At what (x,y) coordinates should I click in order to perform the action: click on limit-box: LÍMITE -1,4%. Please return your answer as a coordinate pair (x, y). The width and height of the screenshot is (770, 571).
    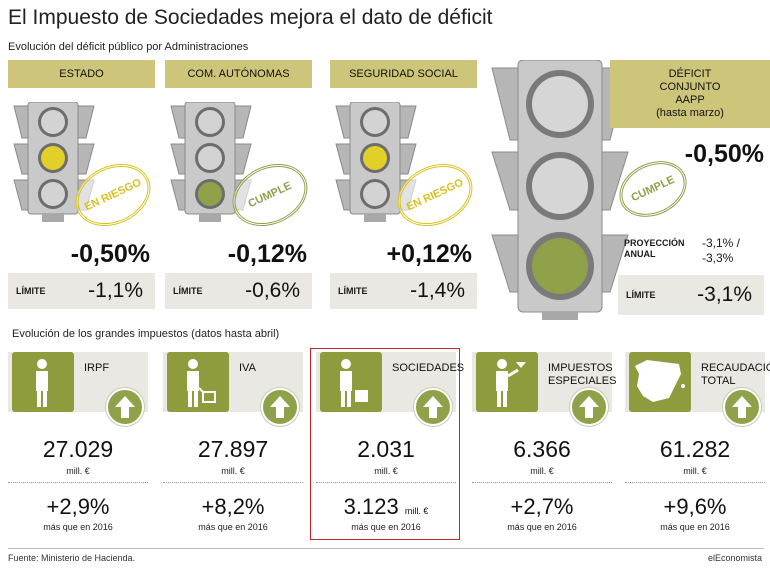
    Looking at the image, I should click on (403, 291).